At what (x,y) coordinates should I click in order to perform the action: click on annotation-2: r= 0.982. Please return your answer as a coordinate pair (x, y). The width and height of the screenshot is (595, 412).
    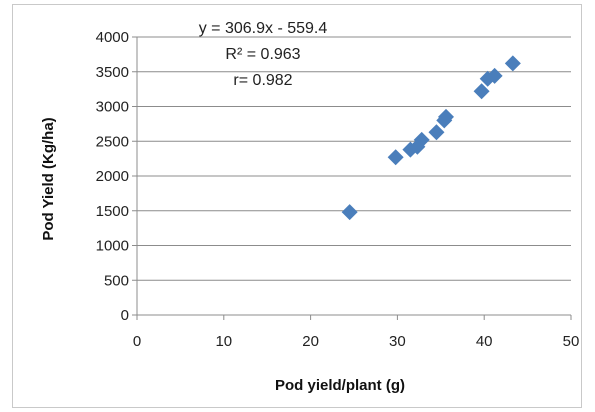
    Looking at the image, I should click on (262, 80).